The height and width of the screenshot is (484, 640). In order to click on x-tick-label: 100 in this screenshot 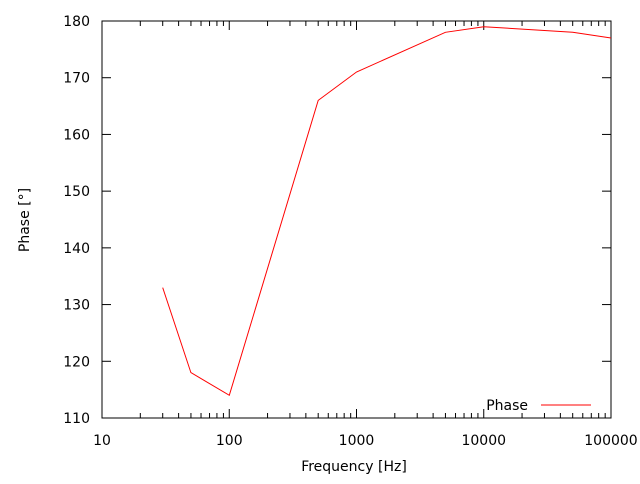, I will do `click(229, 441)`.